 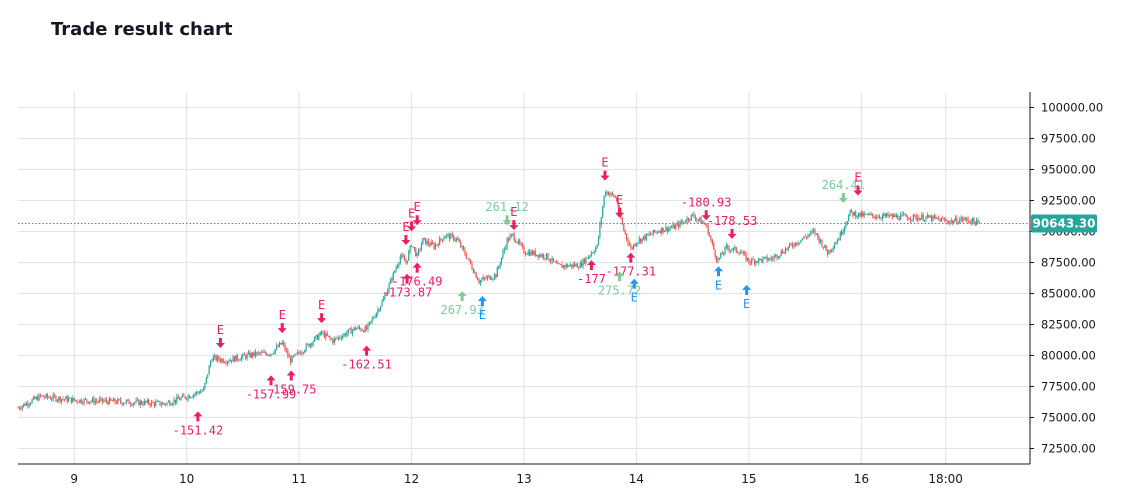 I want to click on y-tick-label: 75000.00, so click(x=1068, y=418).